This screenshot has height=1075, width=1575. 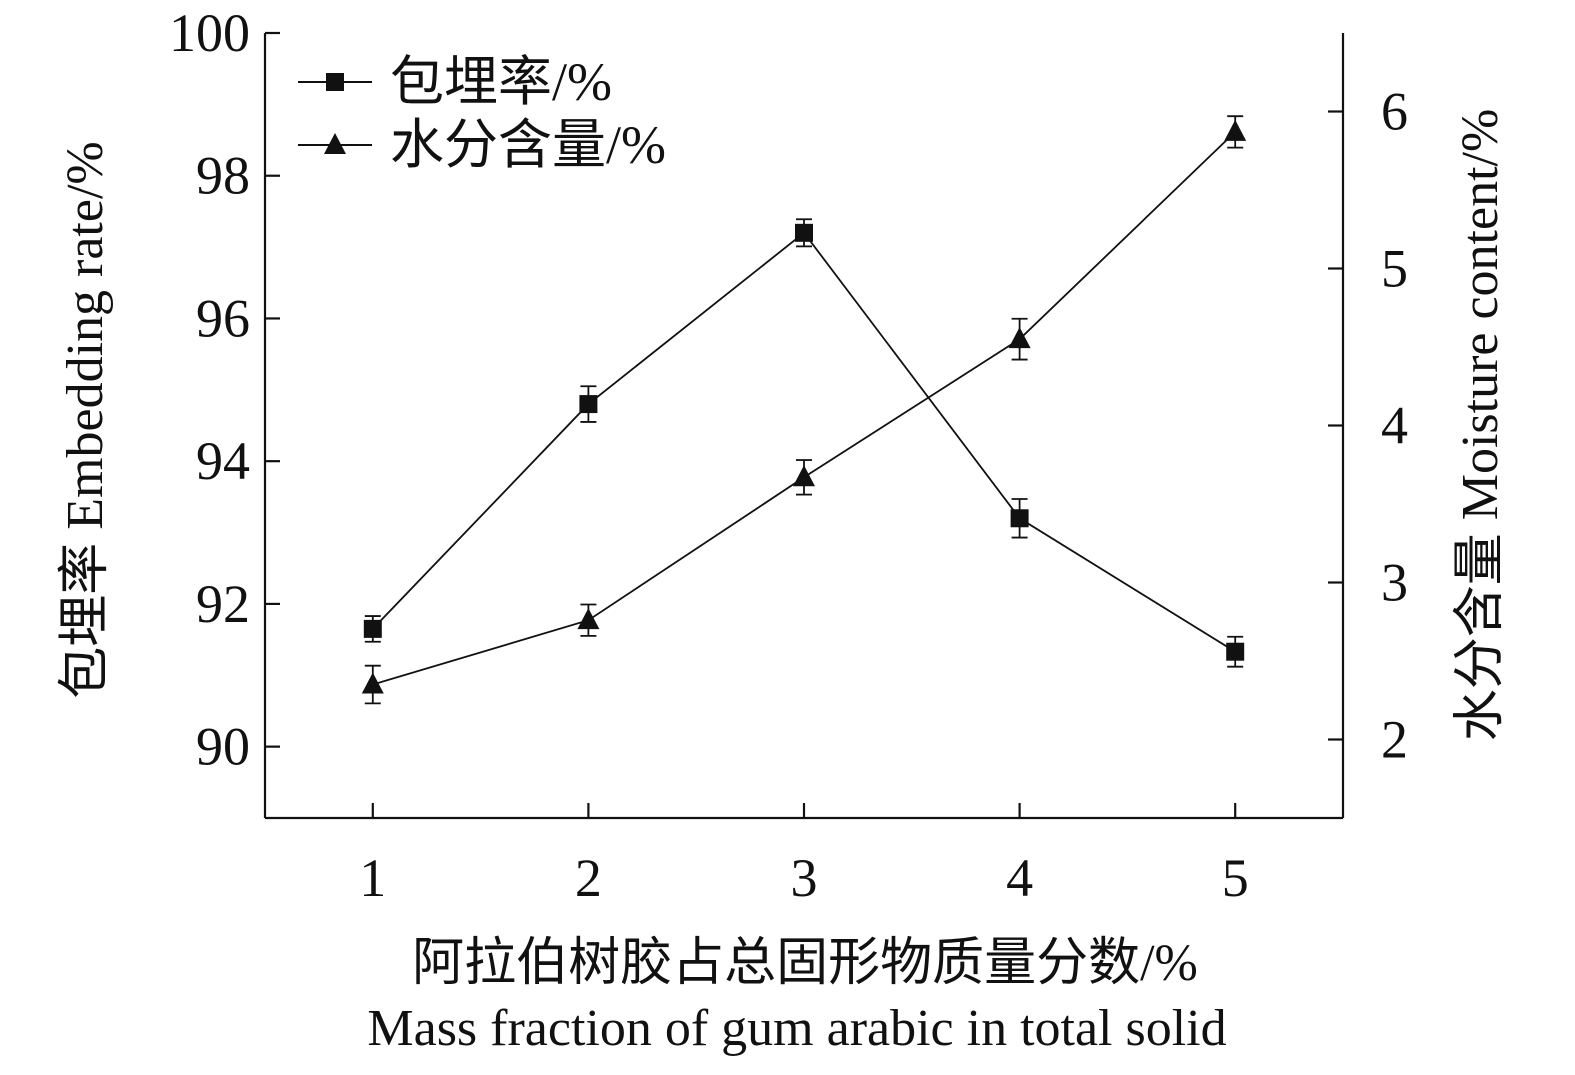 What do you see at coordinates (1394, 269) in the screenshot?
I see `y-right-tick-label: 5` at bounding box center [1394, 269].